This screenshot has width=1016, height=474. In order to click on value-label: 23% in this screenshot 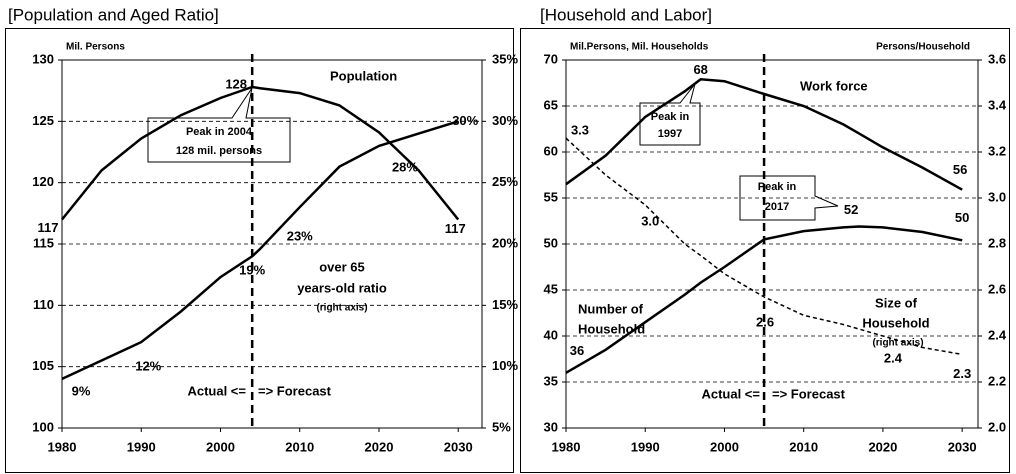, I will do `click(300, 236)`.